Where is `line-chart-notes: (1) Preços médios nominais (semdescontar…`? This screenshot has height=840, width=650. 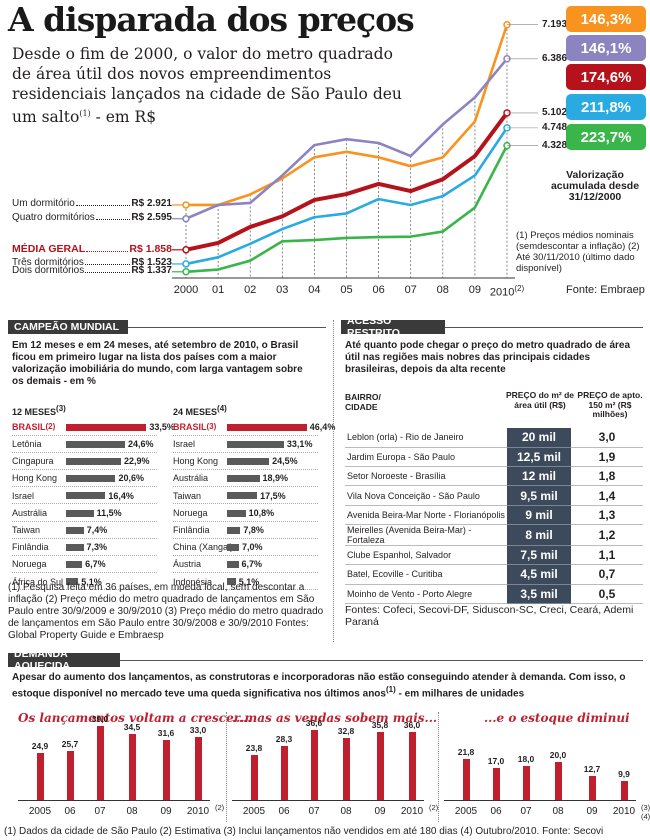 line-chart-notes: (1) Preços médios nominais (semdescontar… is located at coordinates (578, 252).